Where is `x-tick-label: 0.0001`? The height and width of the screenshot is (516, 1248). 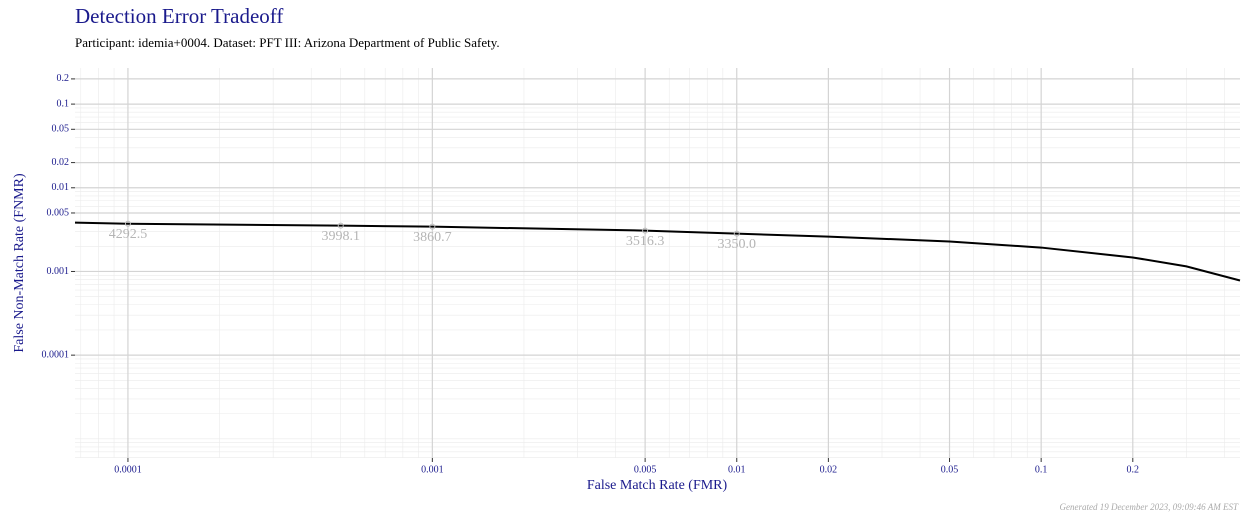 x-tick-label: 0.0001 is located at coordinates (128, 469).